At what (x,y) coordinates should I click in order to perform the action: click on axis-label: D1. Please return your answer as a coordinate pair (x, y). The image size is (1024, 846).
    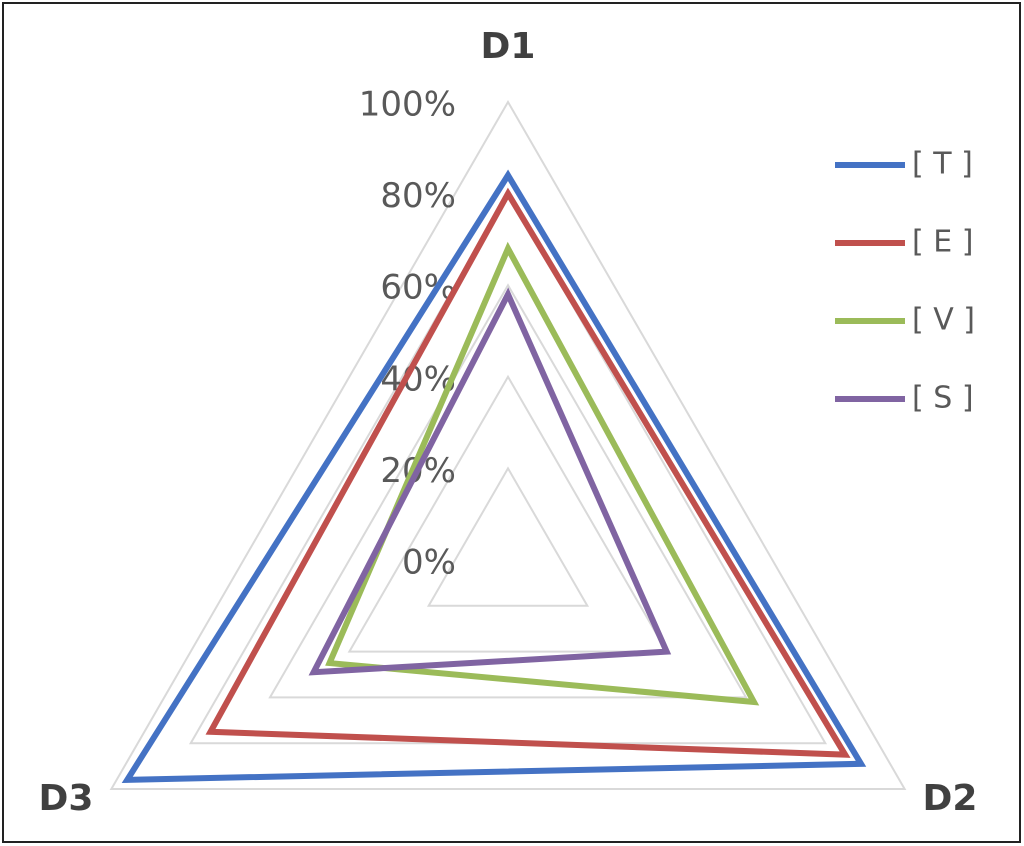
    Looking at the image, I should click on (508, 46).